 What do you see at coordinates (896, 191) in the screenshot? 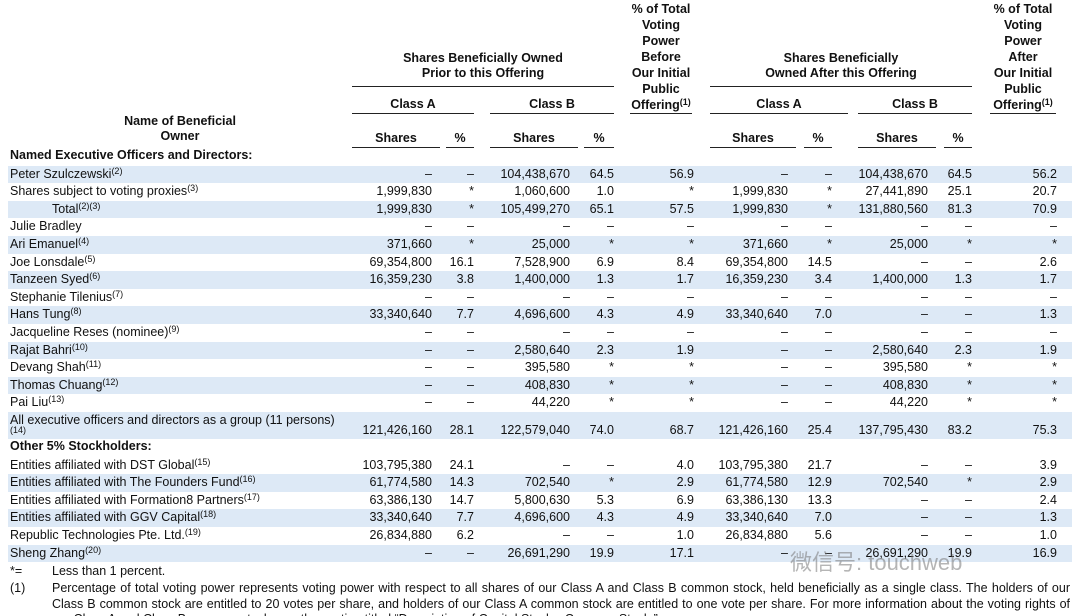
I see `cell: 27,441,890` at bounding box center [896, 191].